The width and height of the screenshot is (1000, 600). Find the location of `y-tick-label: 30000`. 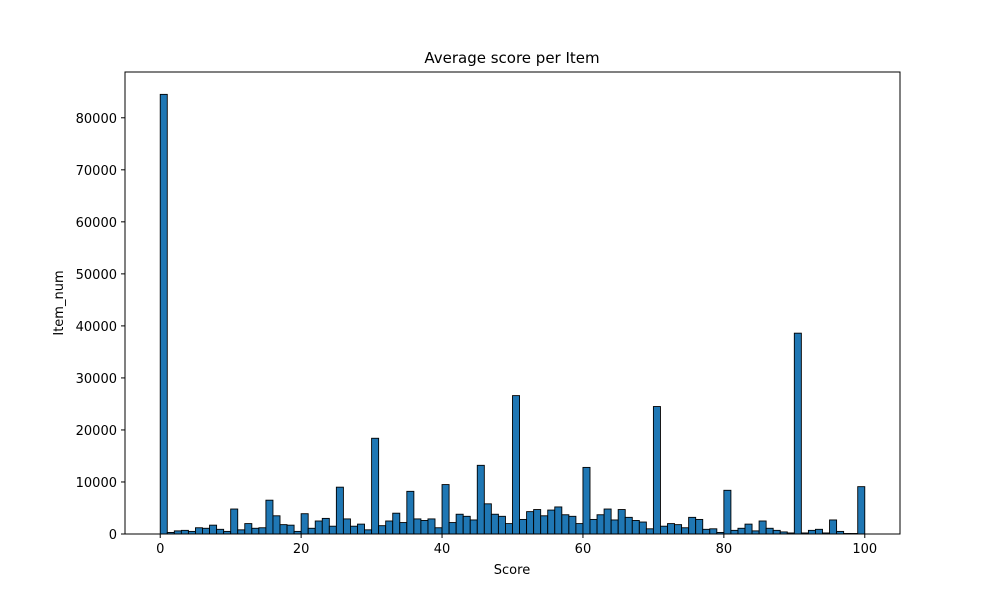

y-tick-label: 30000 is located at coordinates (96, 379).